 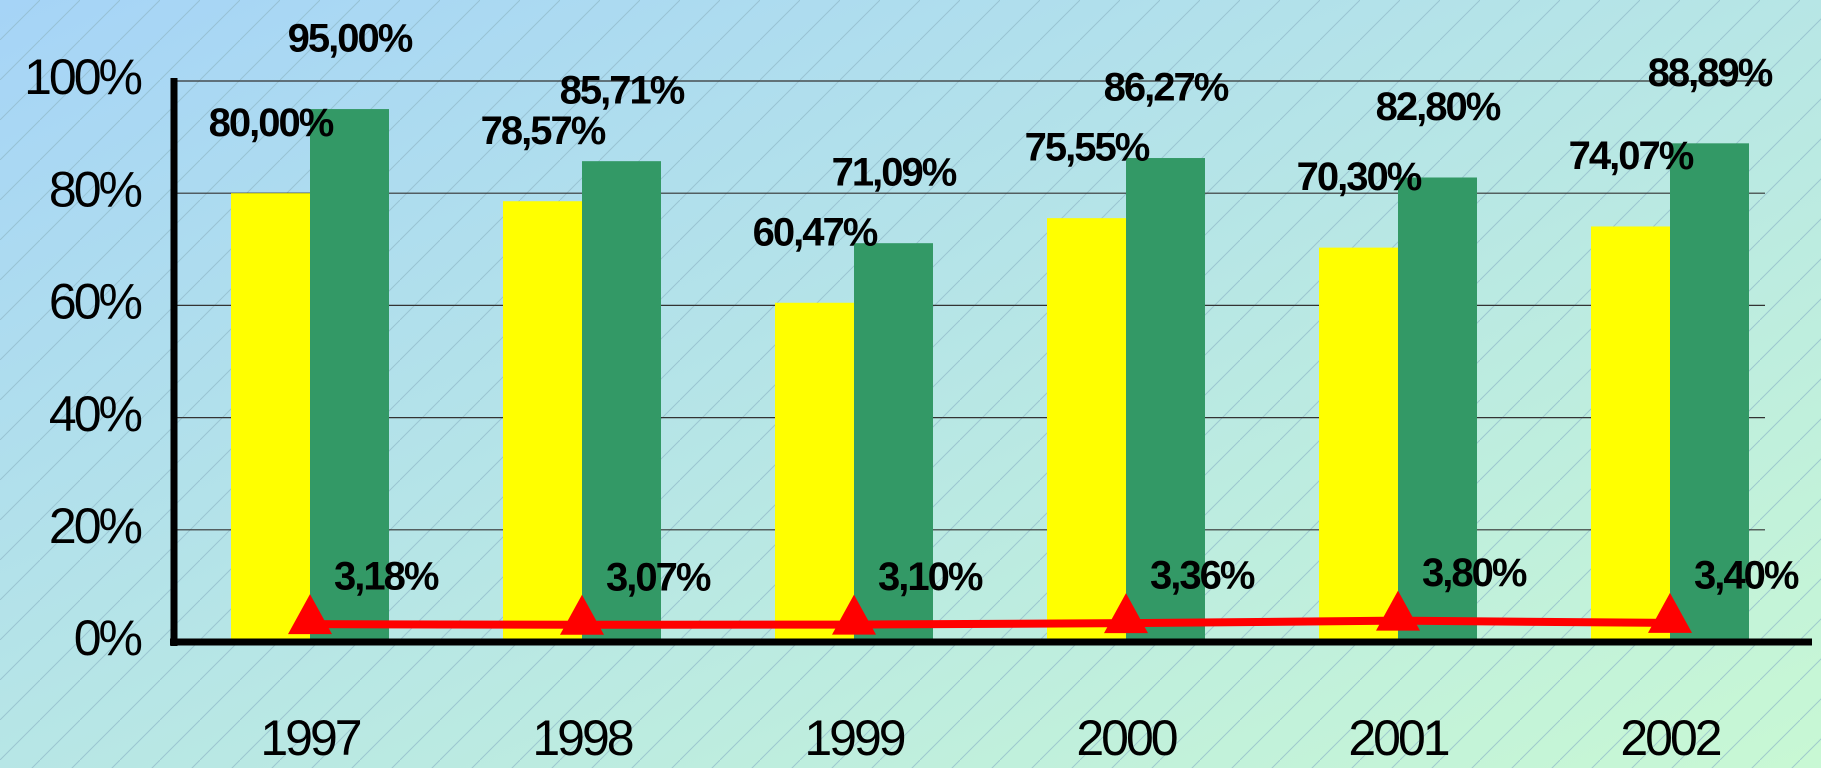 What do you see at coordinates (543, 131) in the screenshot?
I see `value-label: 78,57%` at bounding box center [543, 131].